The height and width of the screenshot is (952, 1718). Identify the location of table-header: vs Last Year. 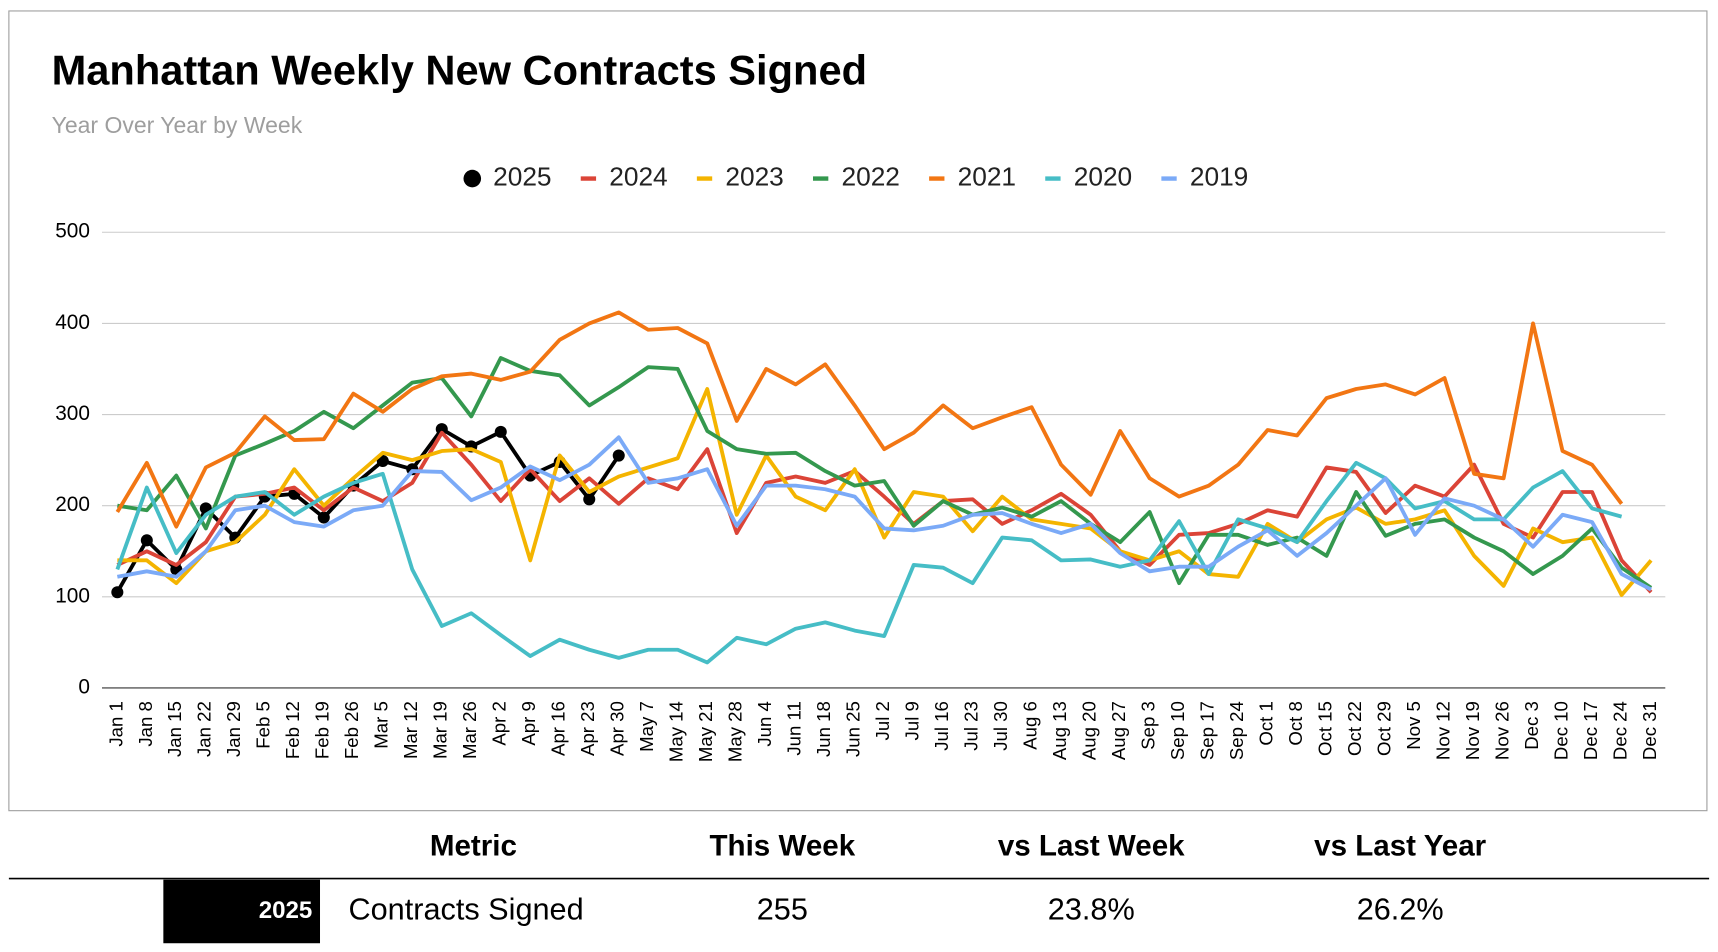
(1400, 846).